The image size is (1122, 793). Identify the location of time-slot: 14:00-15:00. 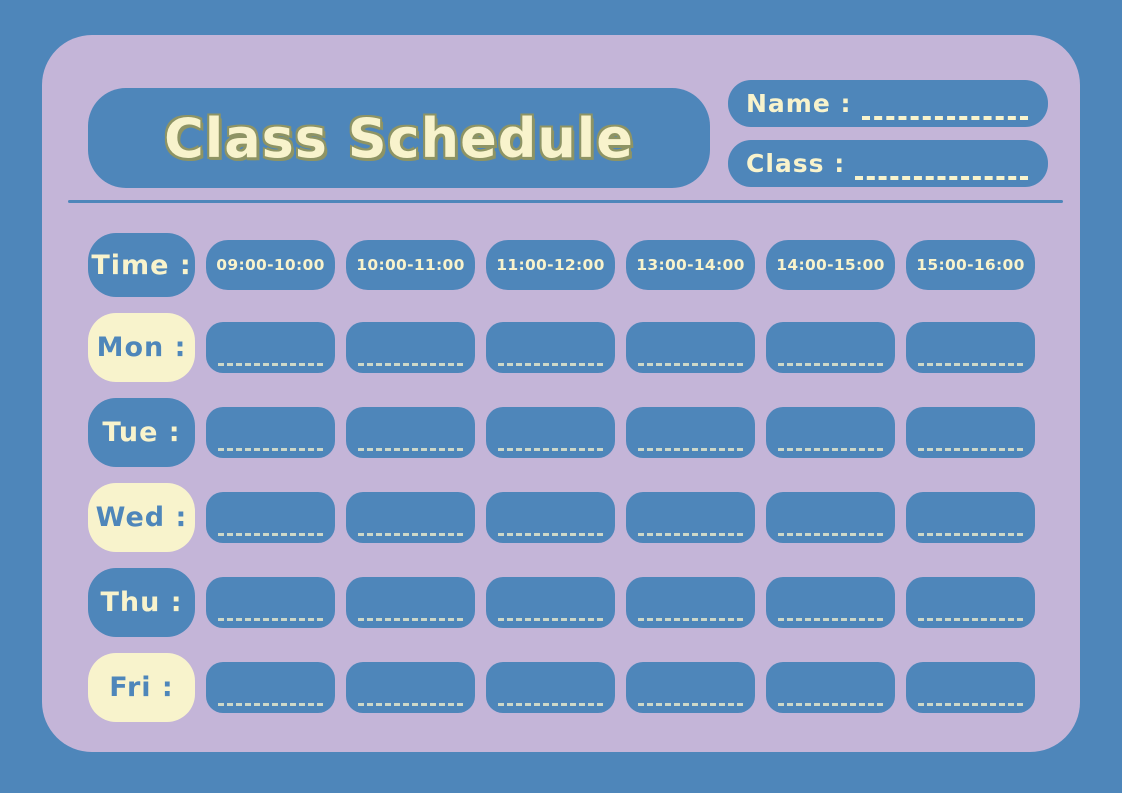
(830, 265).